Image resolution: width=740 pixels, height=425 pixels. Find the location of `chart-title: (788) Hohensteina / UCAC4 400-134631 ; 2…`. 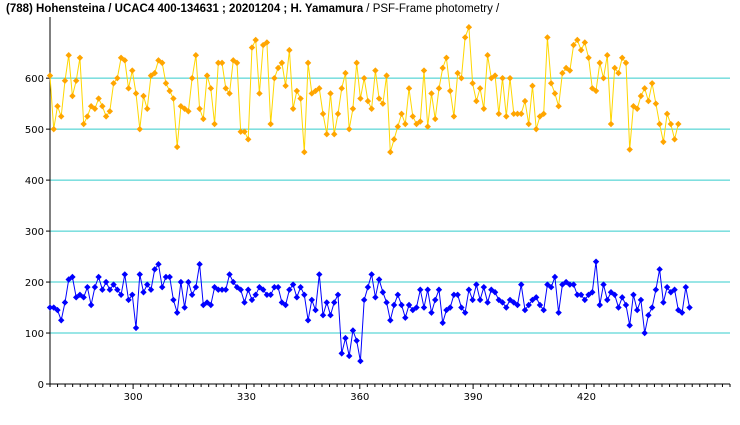

chart-title: (788) Hohensteina / UCAC4 400-134631 ; 2… is located at coordinates (252, 9).